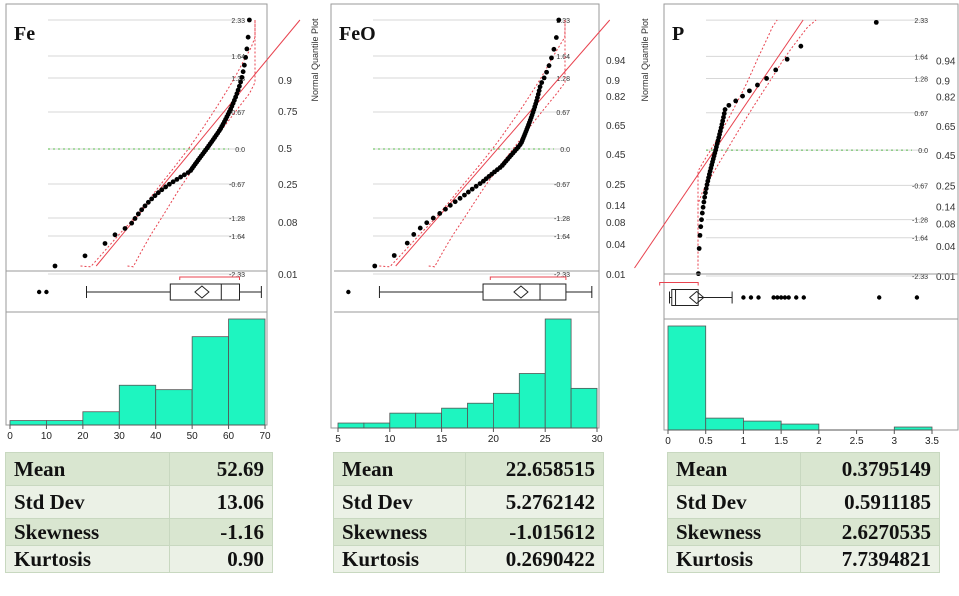 Image resolution: width=959 pixels, height=596 pixels. What do you see at coordinates (390, 439) in the screenshot?
I see `x-tick-label: 10` at bounding box center [390, 439].